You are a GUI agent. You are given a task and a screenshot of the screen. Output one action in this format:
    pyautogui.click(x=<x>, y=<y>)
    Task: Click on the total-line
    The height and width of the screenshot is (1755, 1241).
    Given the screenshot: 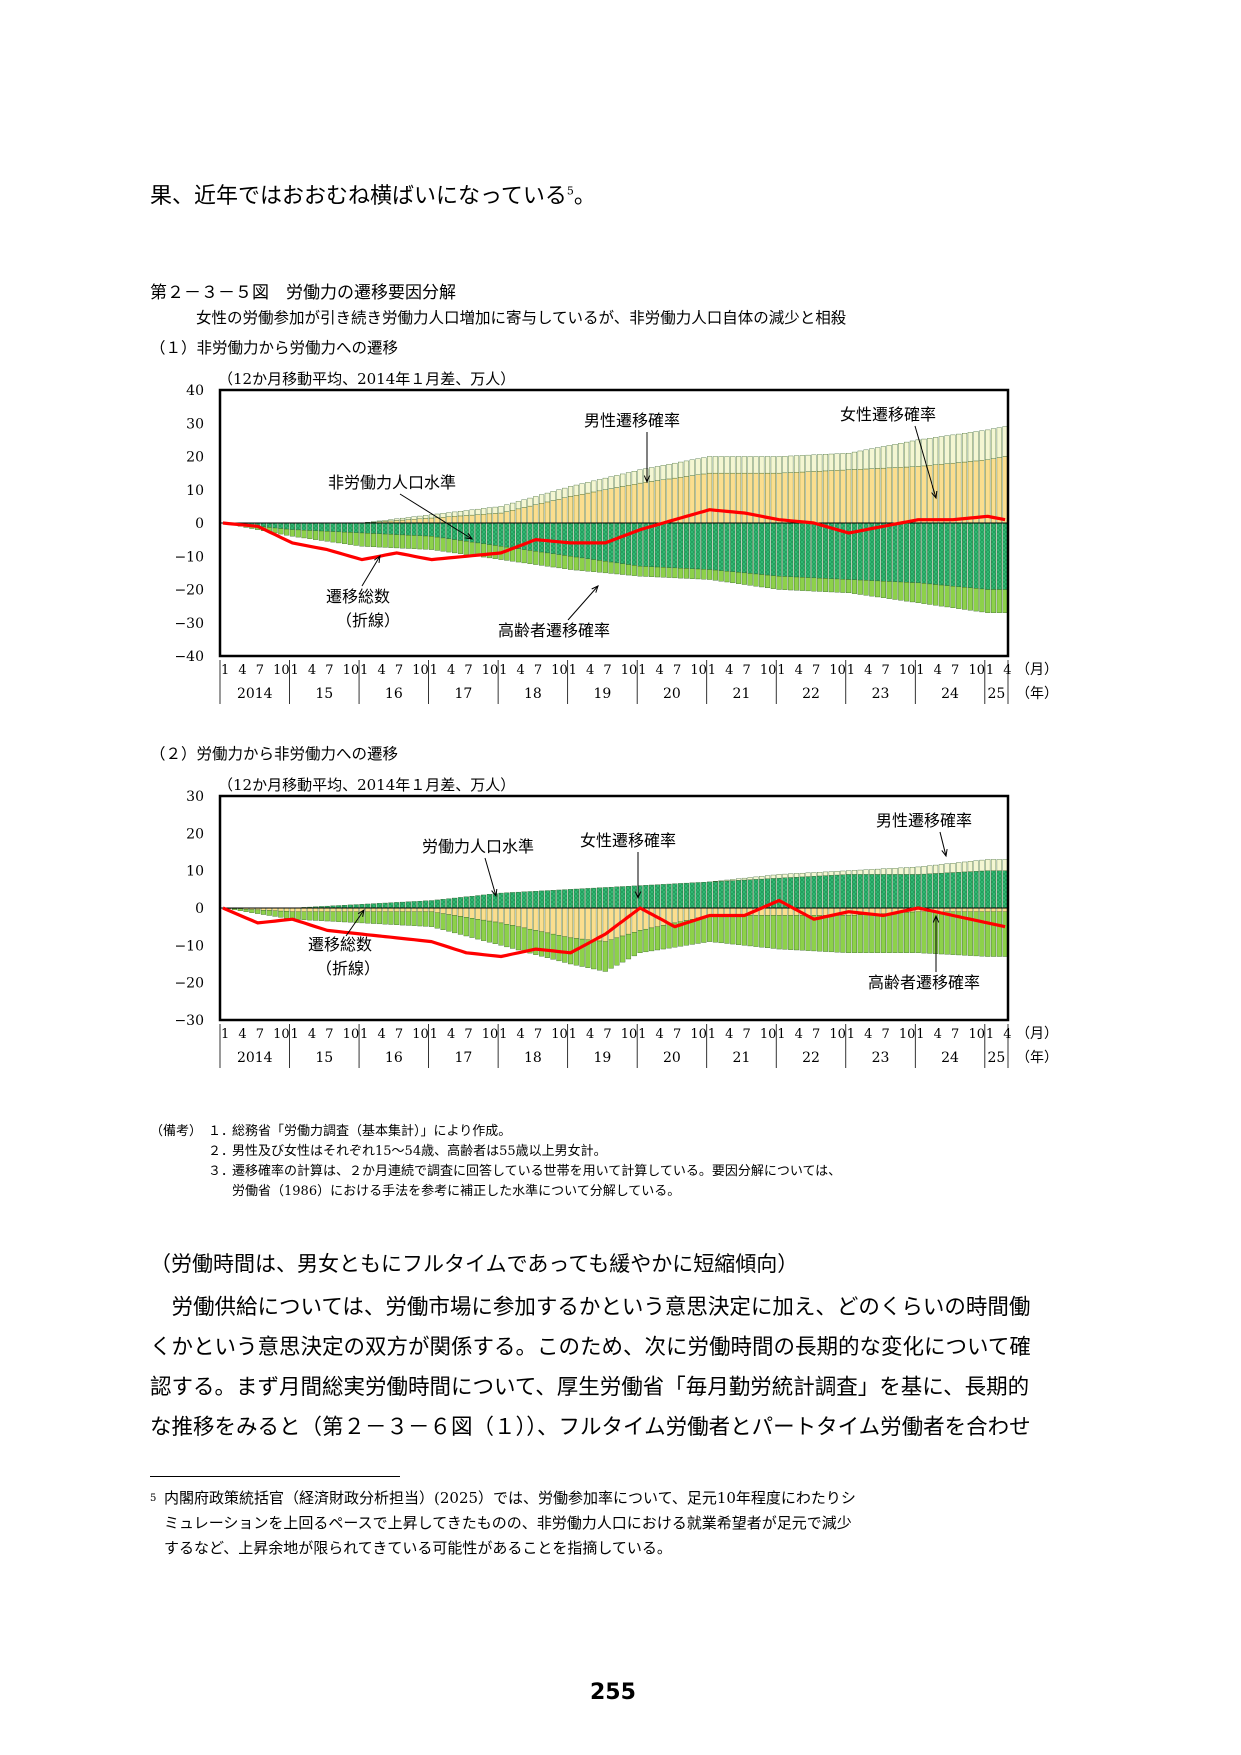 What is the action you would take?
    pyautogui.click(x=614, y=928)
    